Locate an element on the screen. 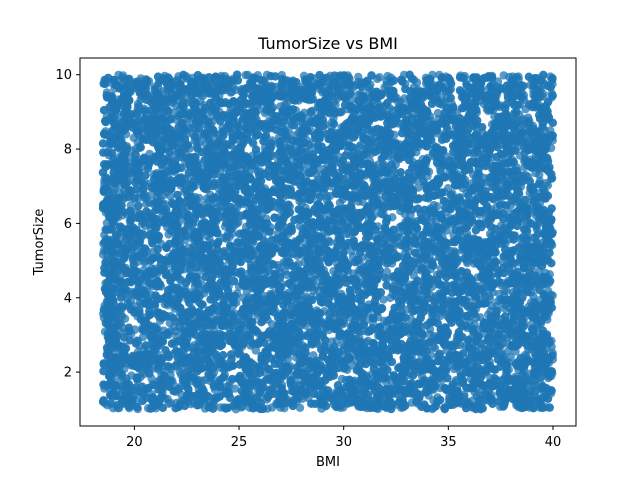 This screenshot has width=640, height=480. chart-title: TumorSize vs BMI is located at coordinates (327, 43).